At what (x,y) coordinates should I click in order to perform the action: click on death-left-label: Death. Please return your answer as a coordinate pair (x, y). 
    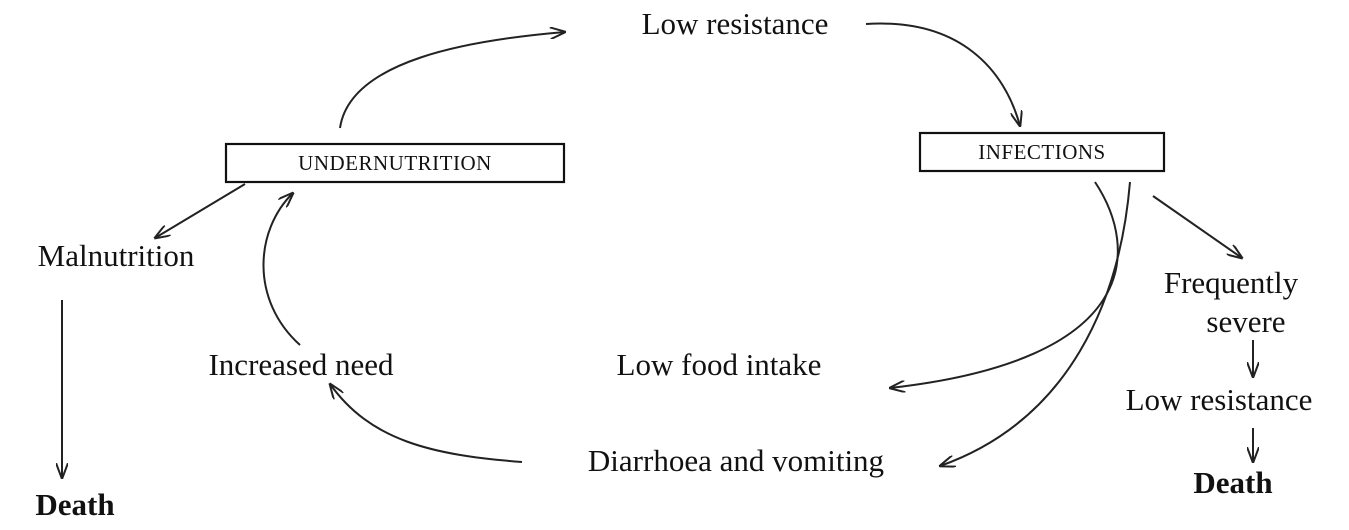
    Looking at the image, I should click on (74, 504).